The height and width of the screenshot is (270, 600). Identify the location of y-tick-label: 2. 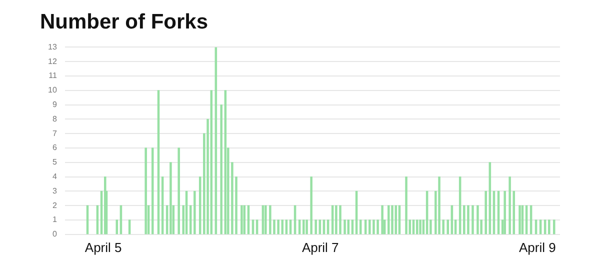
(55, 205).